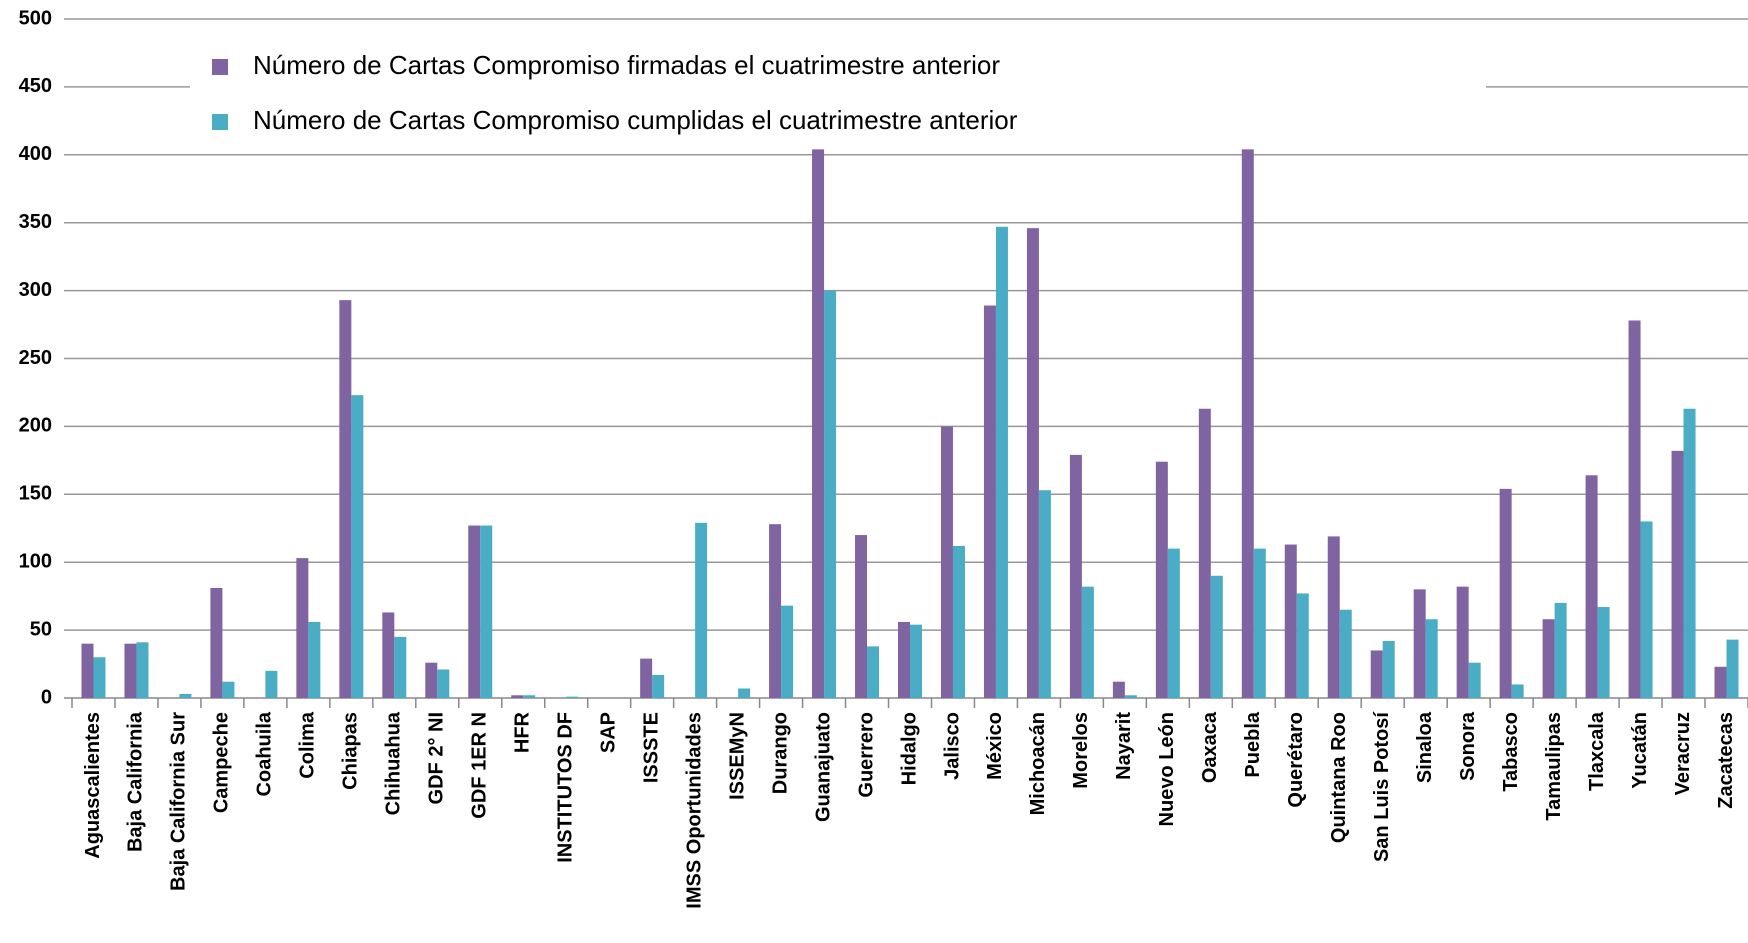  I want to click on legend-box, so click(838, 93).